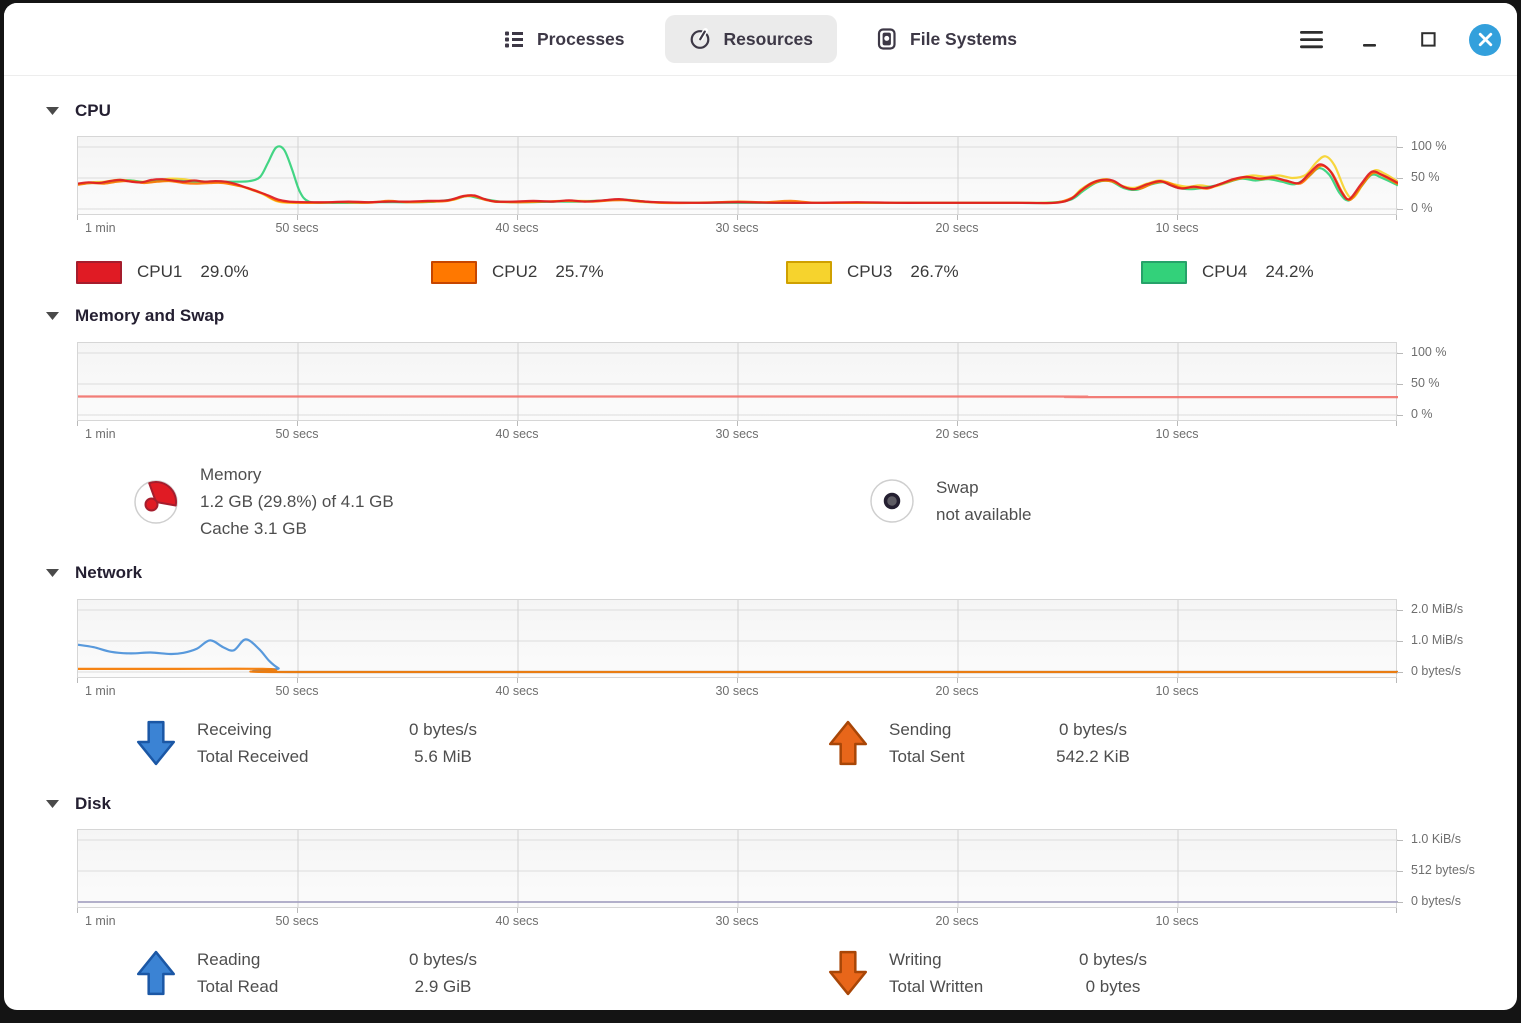  I want to click on tab-resources: Resources, so click(751, 39).